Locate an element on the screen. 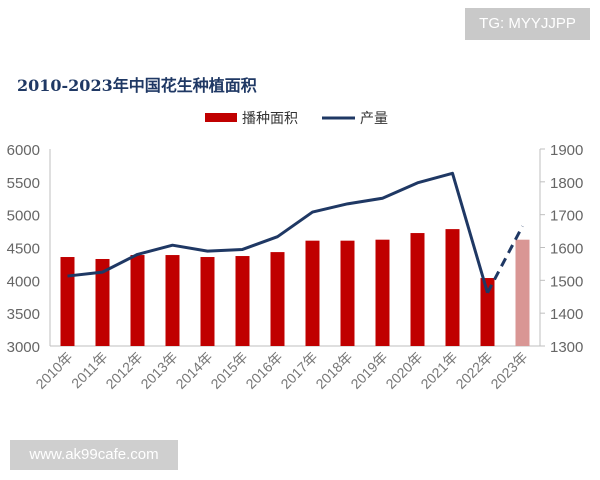  legend-line-label: 产量 is located at coordinates (374, 119).